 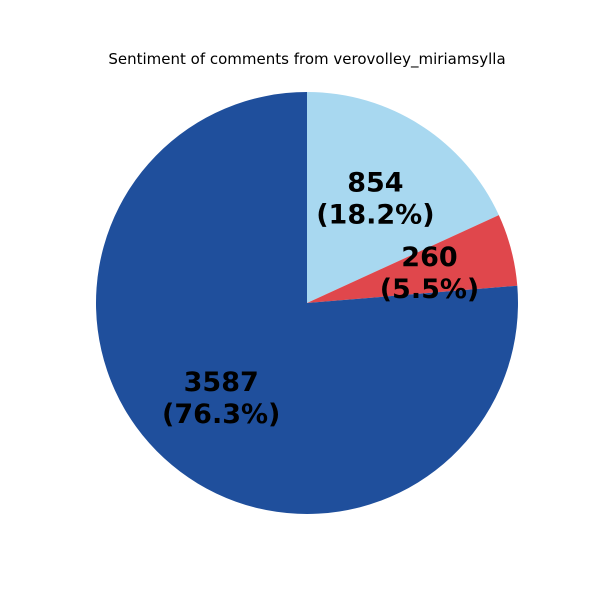 I want to click on slice-percent: (18.2%), so click(x=375, y=214).